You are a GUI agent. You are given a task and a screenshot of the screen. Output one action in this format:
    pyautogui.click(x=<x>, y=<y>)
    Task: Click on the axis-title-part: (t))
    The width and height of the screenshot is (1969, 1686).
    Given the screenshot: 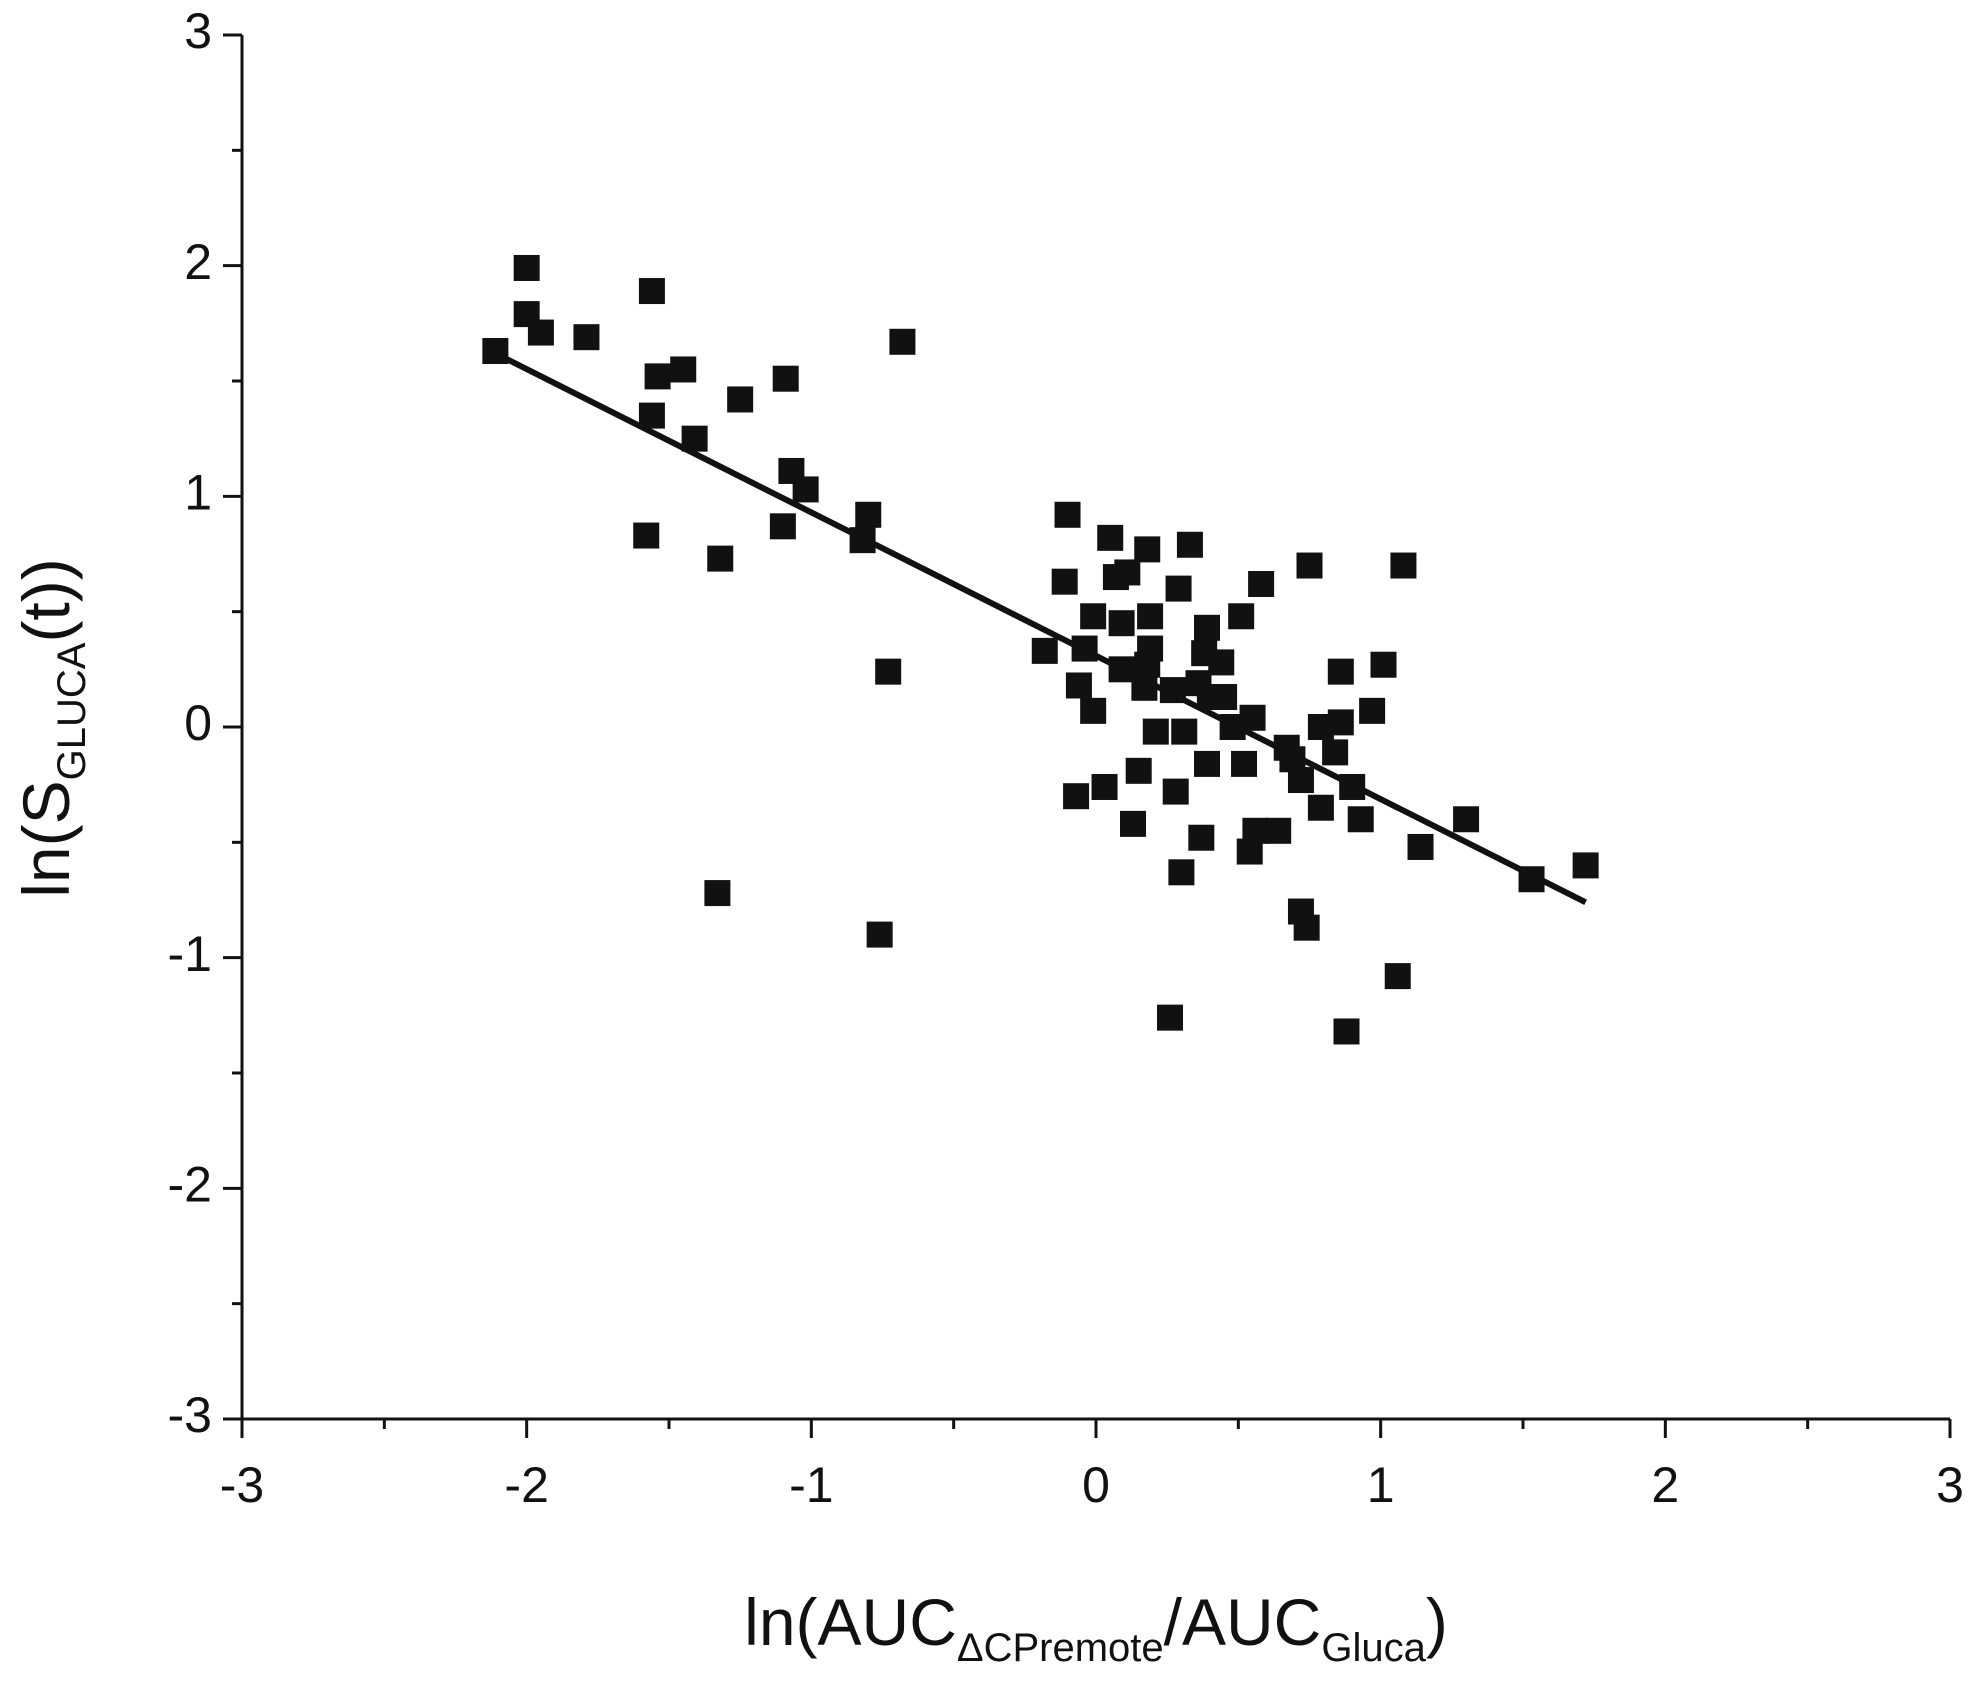 What is the action you would take?
    pyautogui.click(x=46, y=600)
    